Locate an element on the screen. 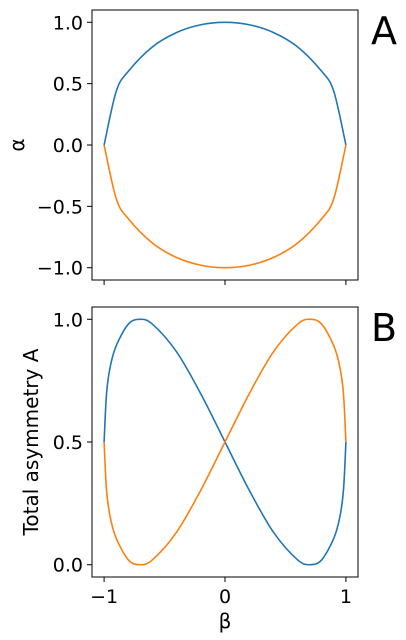  panel-a-ytick-label: −1.0 is located at coordinates (60, 269).